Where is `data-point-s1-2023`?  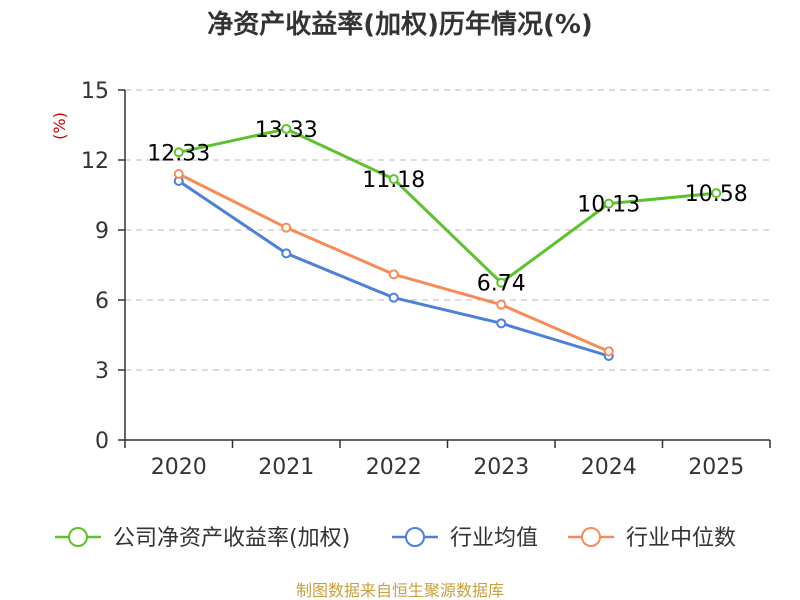
data-point-s1-2023 is located at coordinates (501, 323).